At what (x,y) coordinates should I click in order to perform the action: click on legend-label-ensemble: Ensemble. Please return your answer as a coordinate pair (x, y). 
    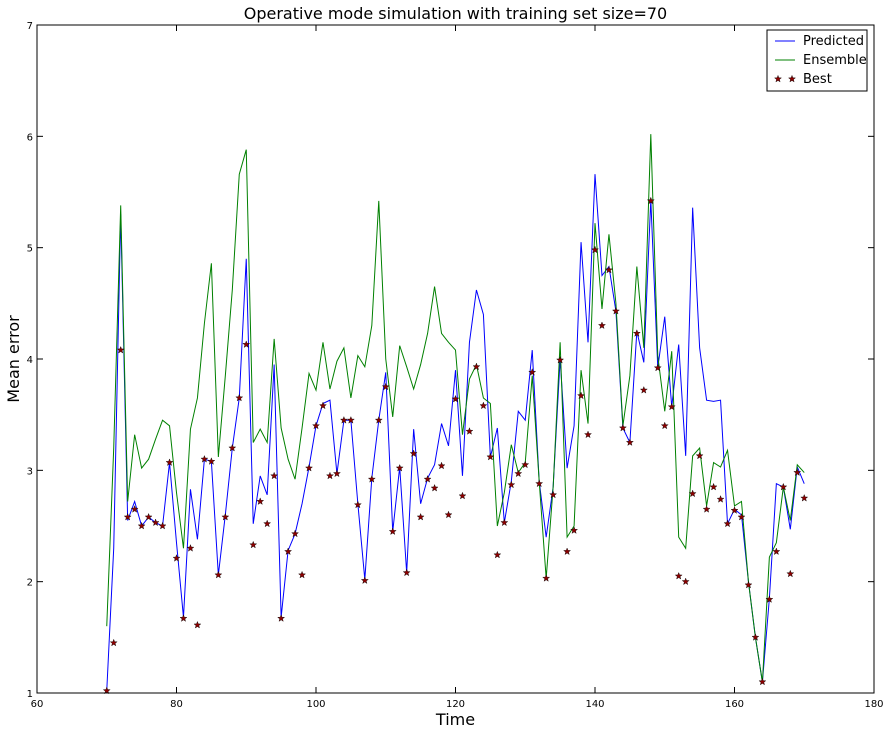
    Looking at the image, I should click on (835, 60).